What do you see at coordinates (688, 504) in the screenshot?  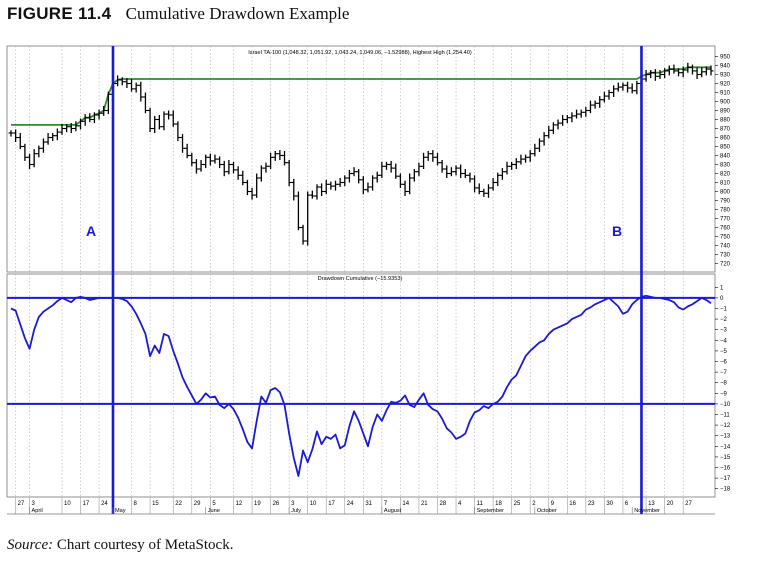 I see `x-tick-label: 27` at bounding box center [688, 504].